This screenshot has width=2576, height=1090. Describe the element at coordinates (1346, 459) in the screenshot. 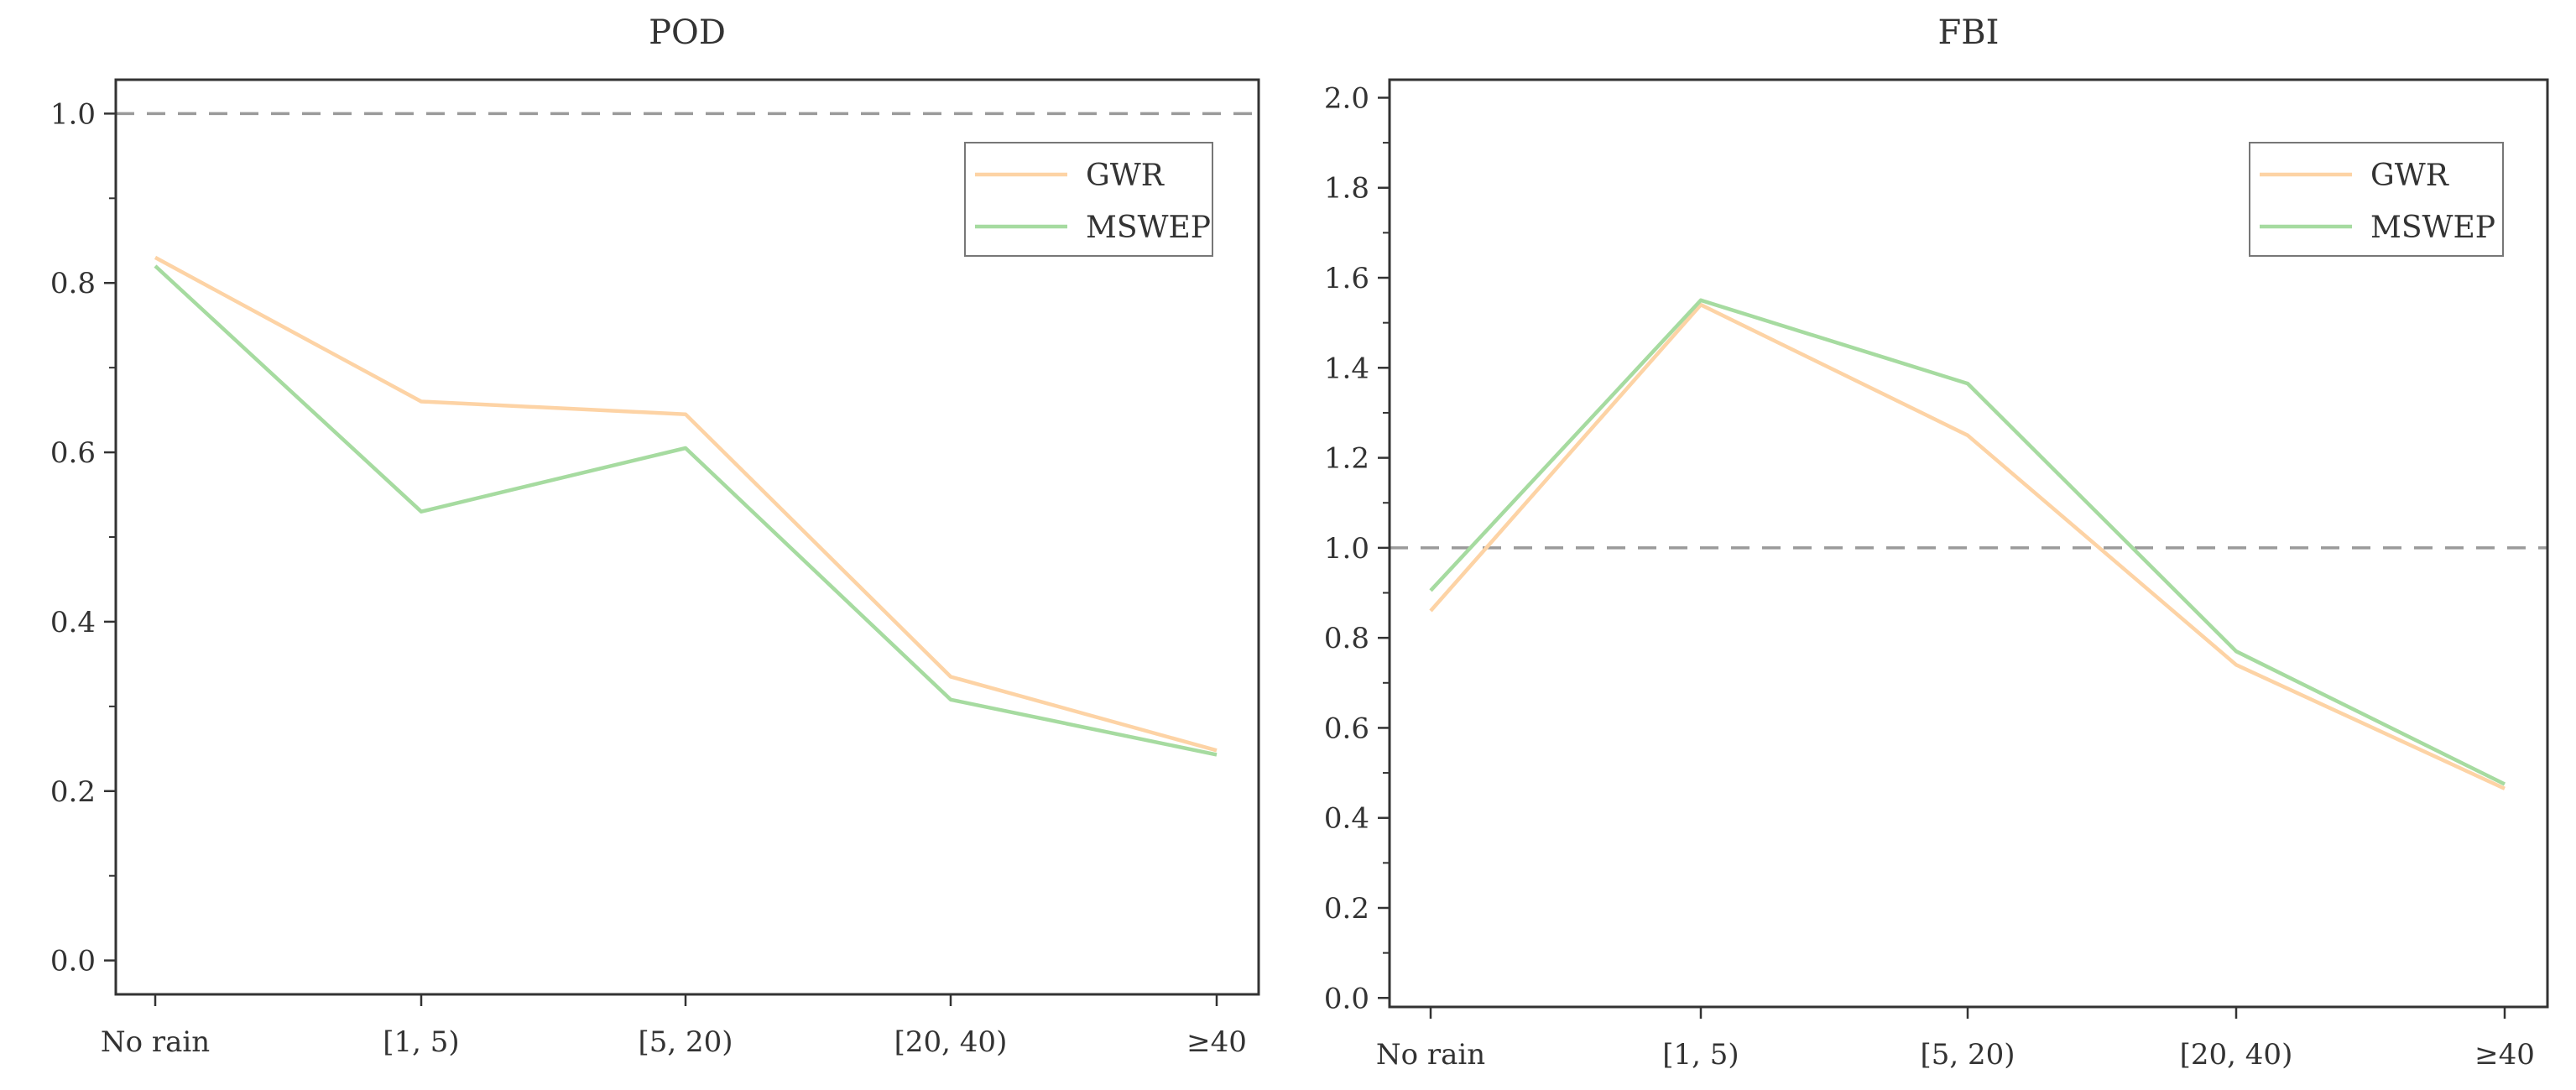

I see `y-tick-label: 1.2` at that location.